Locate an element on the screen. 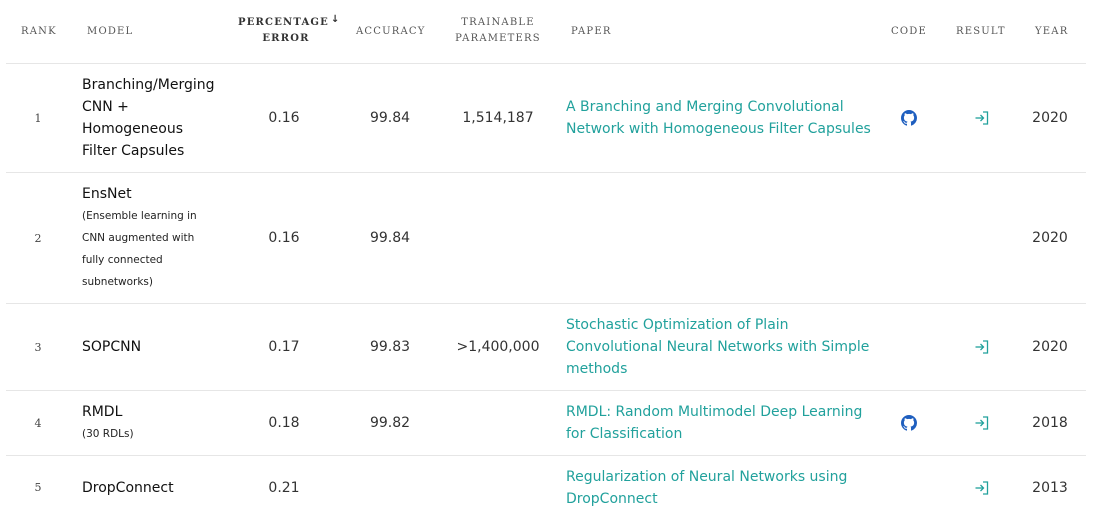  accuracy-cell: 99.82 is located at coordinates (390, 423).